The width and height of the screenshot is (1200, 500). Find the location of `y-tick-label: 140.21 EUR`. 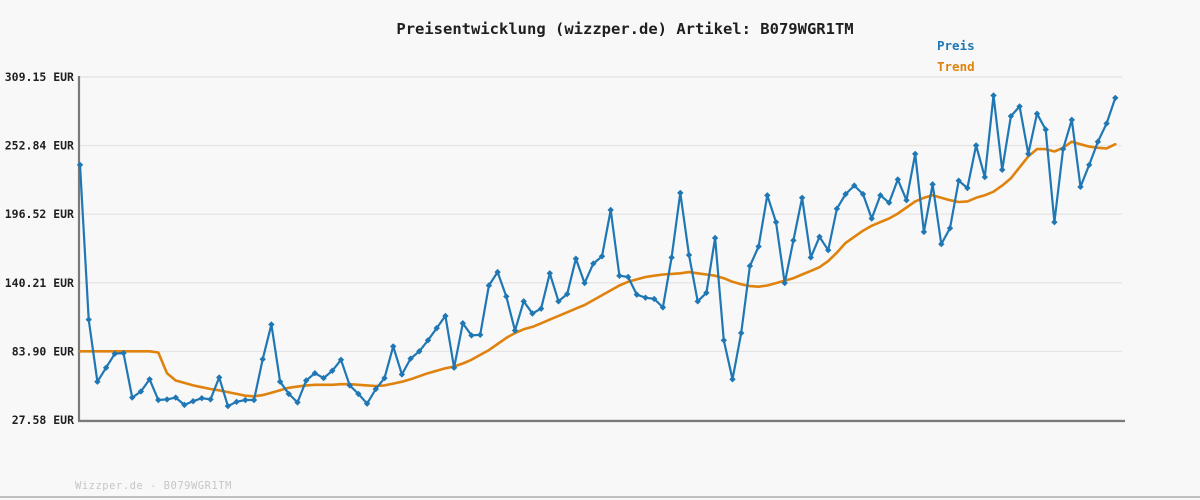

y-tick-label: 140.21 EUR is located at coordinates (39, 283).